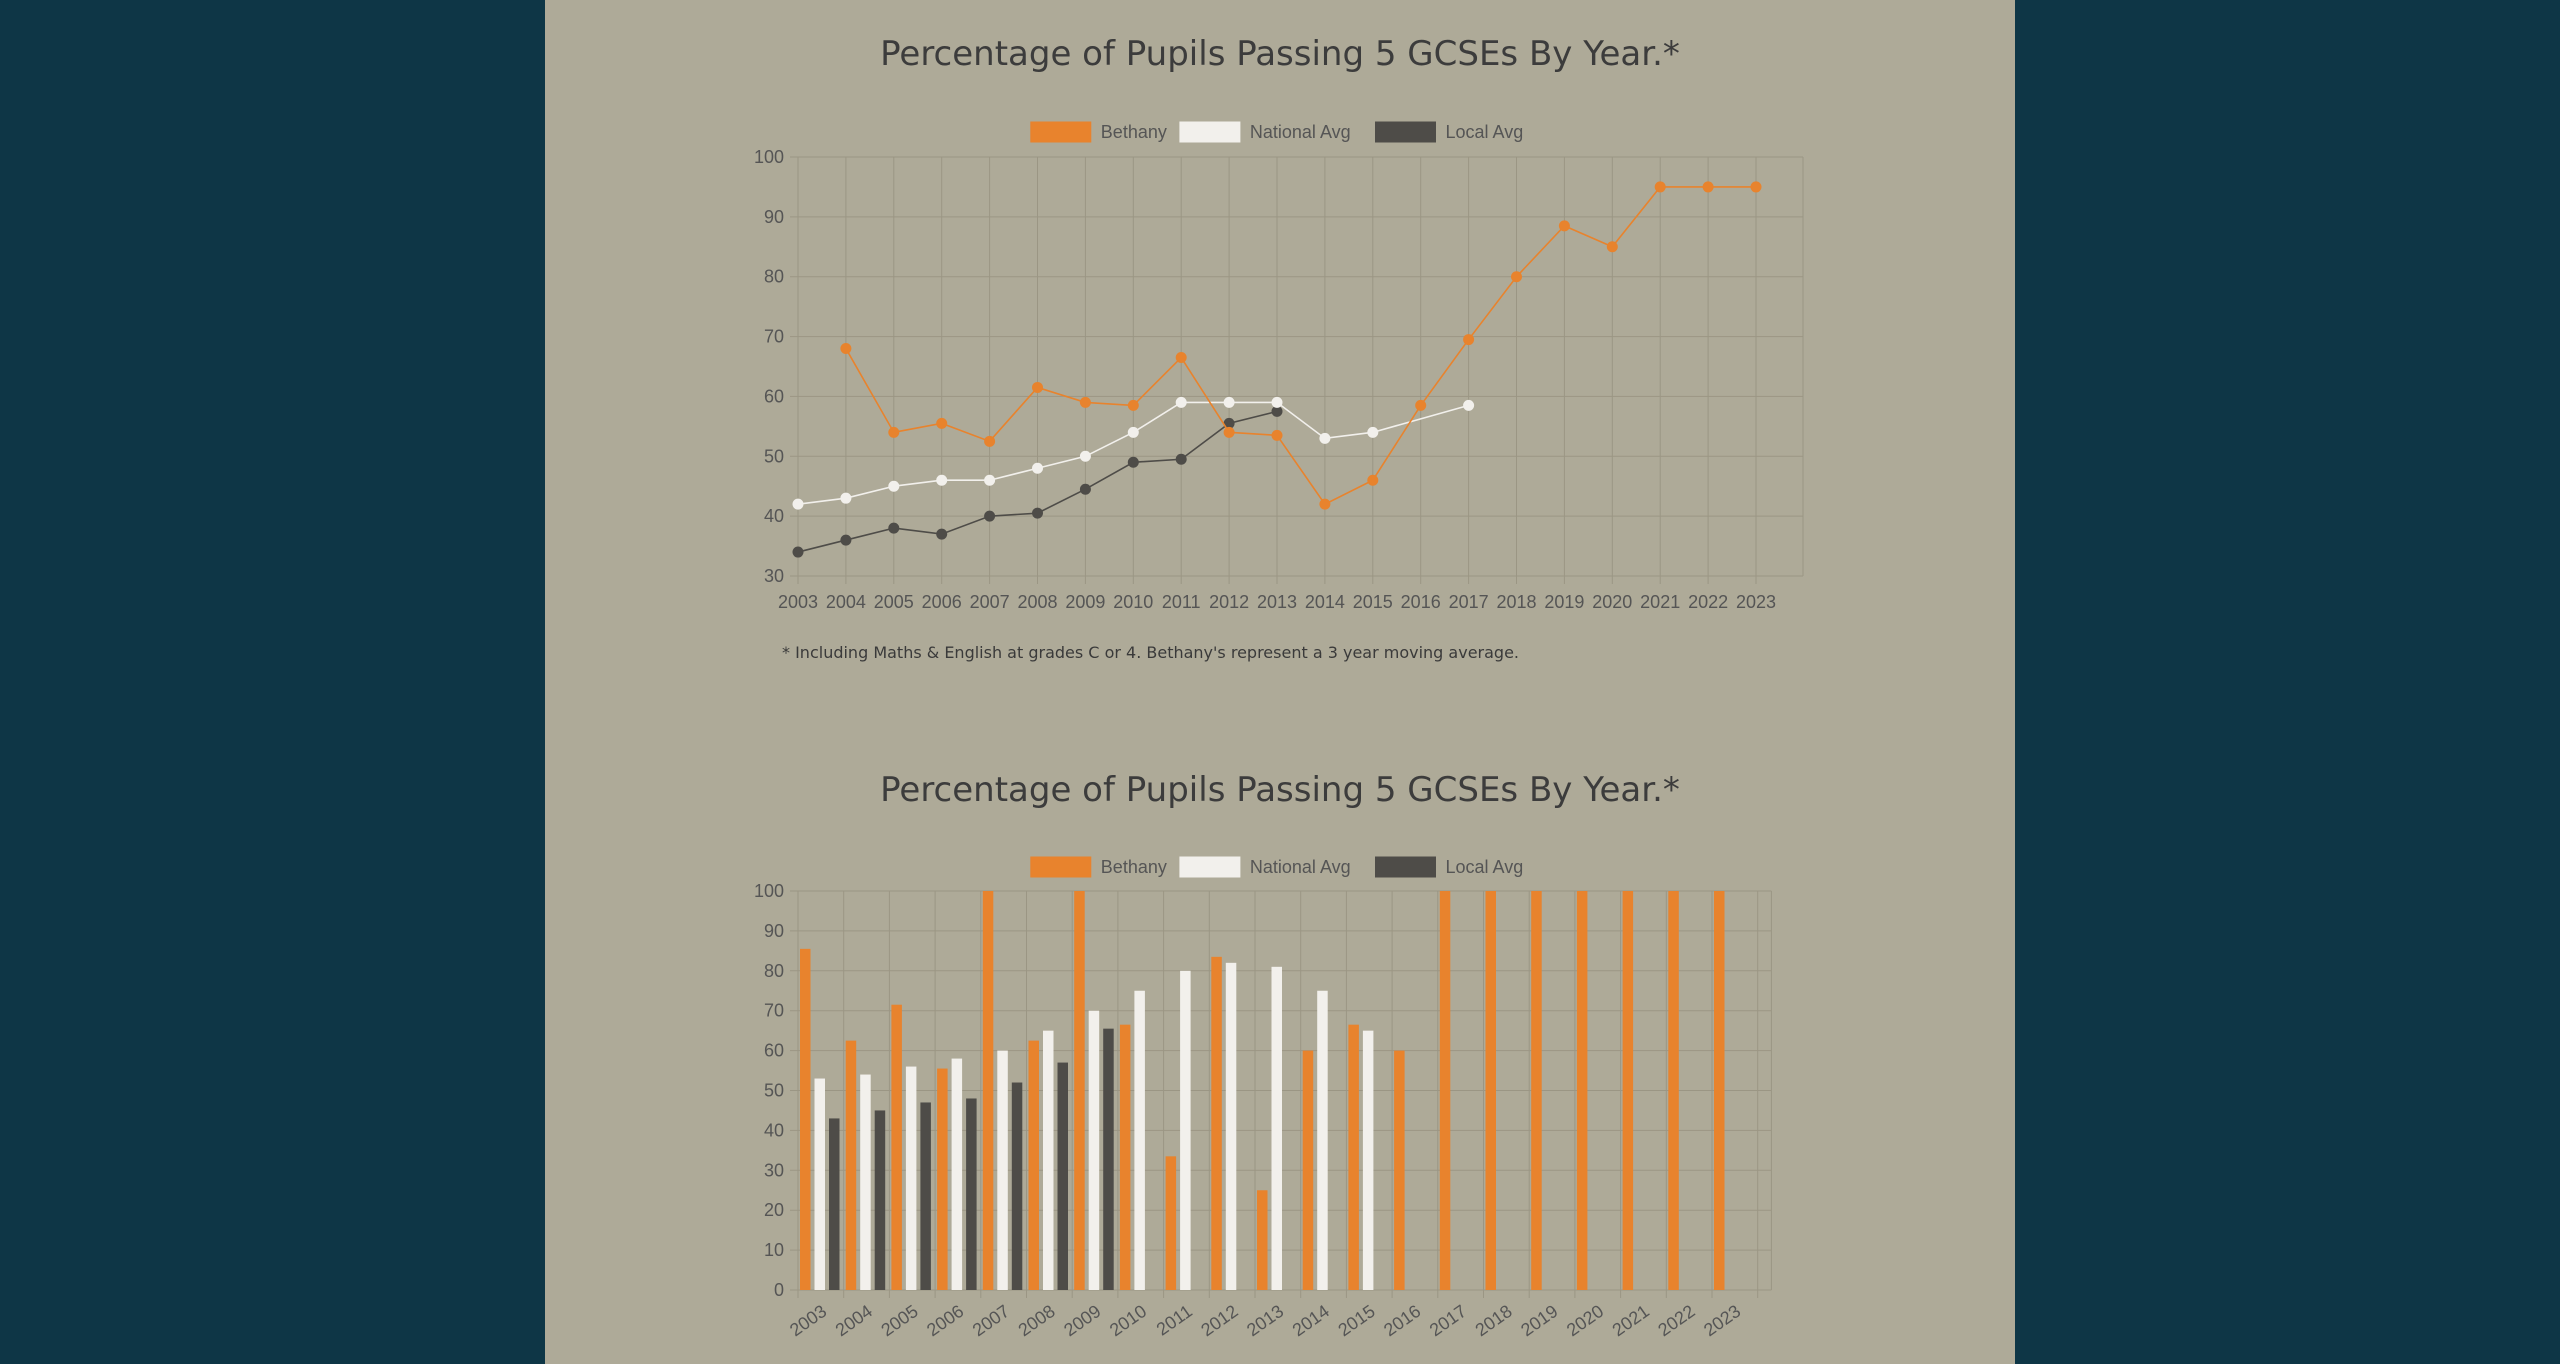 Image resolution: width=2560 pixels, height=1364 pixels. Describe the element at coordinates (774, 277) in the screenshot. I see `y-tick-label: 80` at that location.